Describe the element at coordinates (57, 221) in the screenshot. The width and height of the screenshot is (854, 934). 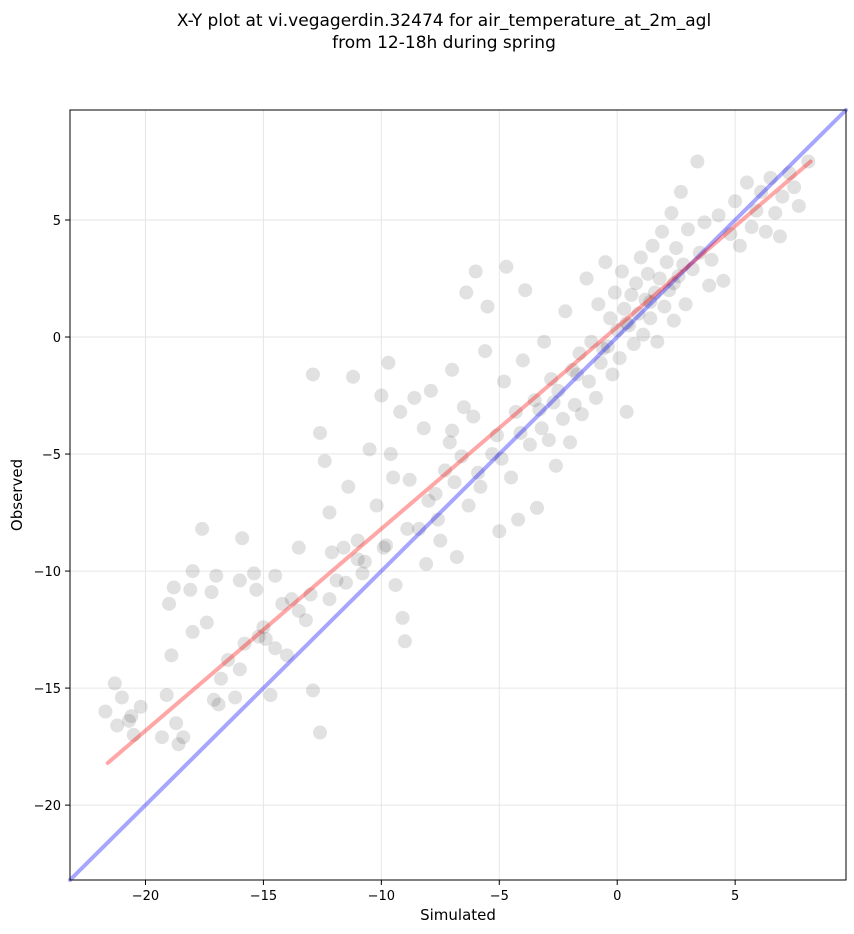
I see `y-tick-label: 5` at that location.